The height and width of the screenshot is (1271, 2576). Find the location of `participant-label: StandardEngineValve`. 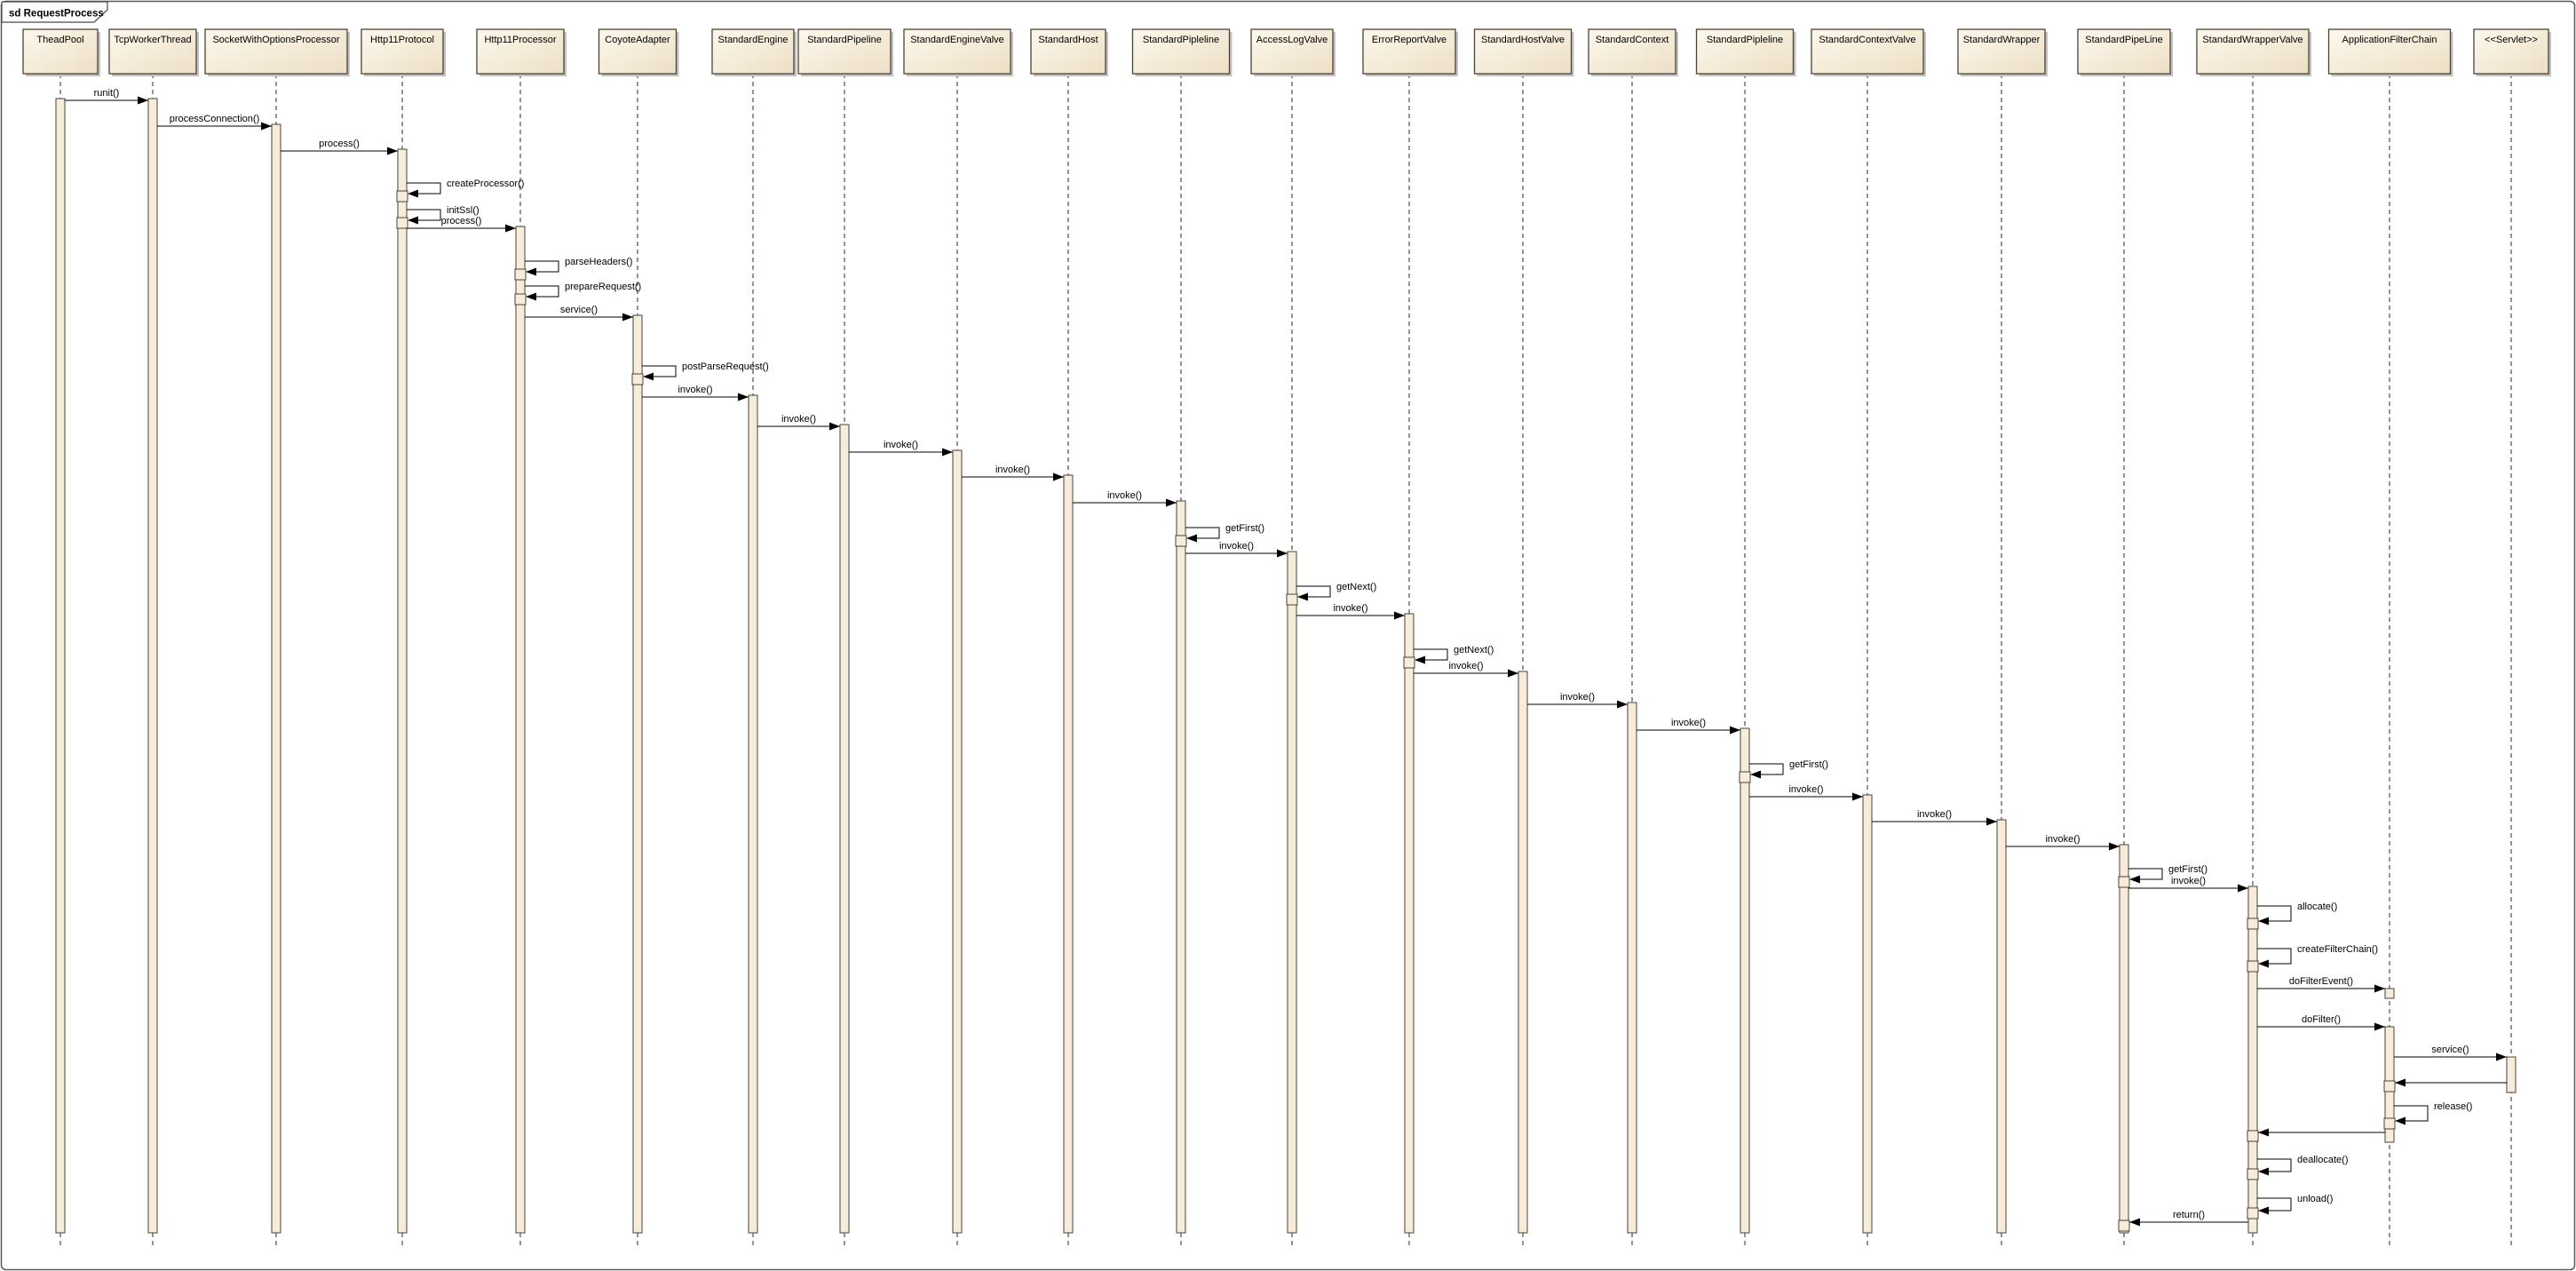

participant-label: StandardEngineValve is located at coordinates (957, 40).